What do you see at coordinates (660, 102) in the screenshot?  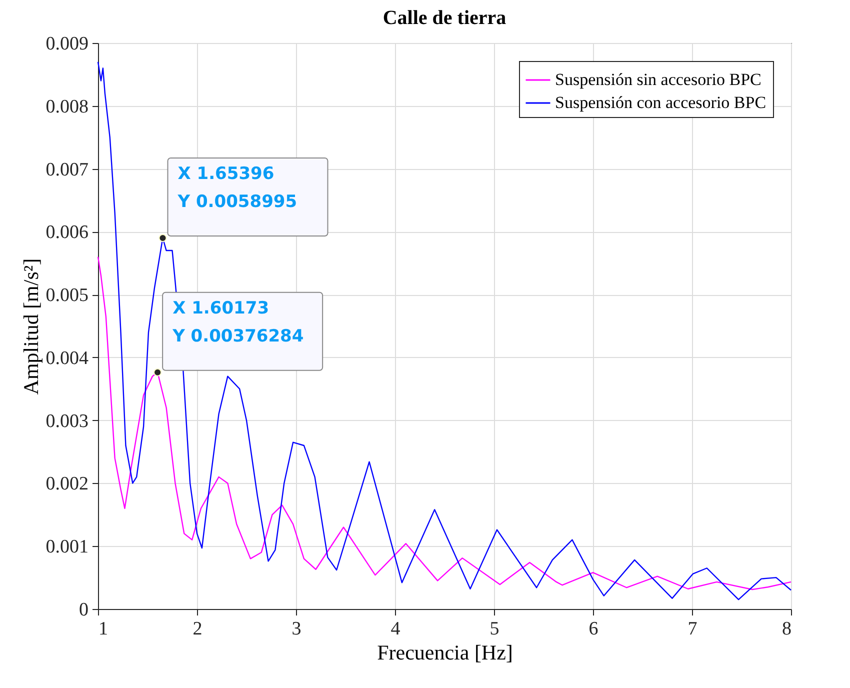 I see `legend-label: Suspensión con accesorio BPC` at bounding box center [660, 102].